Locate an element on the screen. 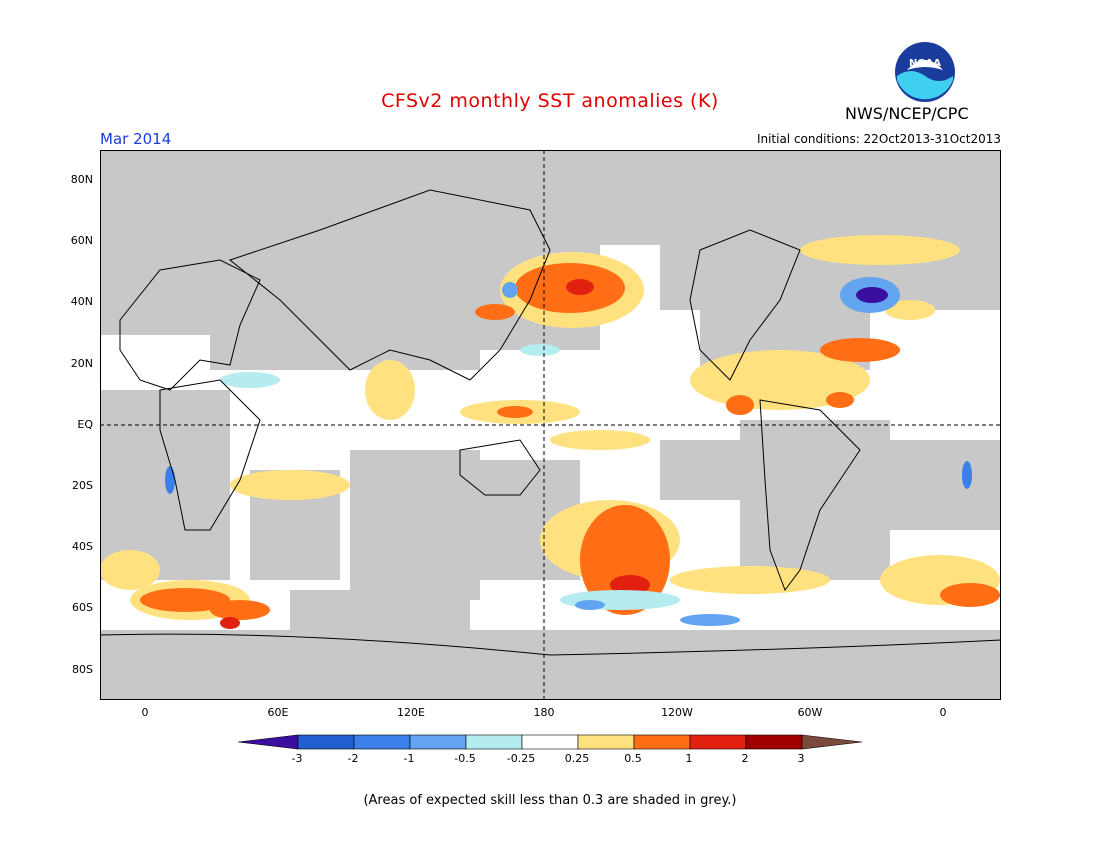  noaa-logo-text: NOAA is located at coordinates (925, 63).